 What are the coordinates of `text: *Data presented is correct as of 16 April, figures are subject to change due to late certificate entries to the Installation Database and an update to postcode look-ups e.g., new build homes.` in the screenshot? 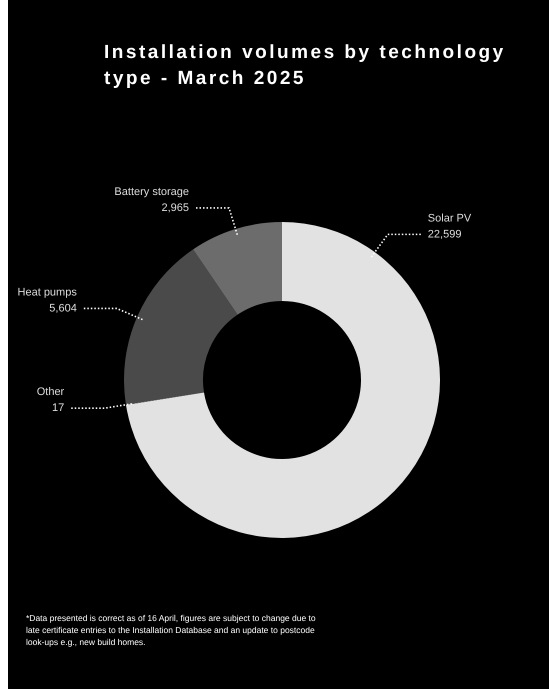 It's located at (171, 630).